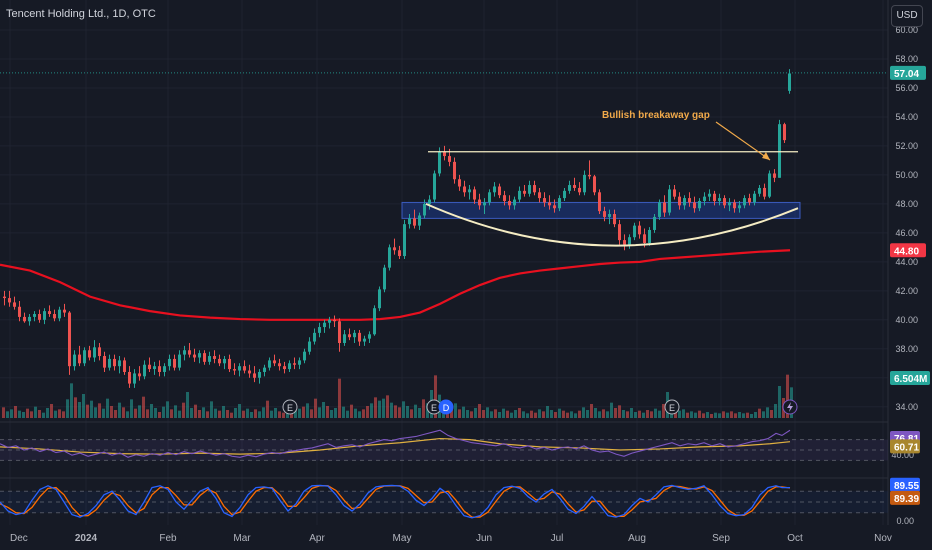 This screenshot has width=932, height=550. Describe the element at coordinates (905, 497) in the screenshot. I see `stoch-d-badge-bg` at that location.